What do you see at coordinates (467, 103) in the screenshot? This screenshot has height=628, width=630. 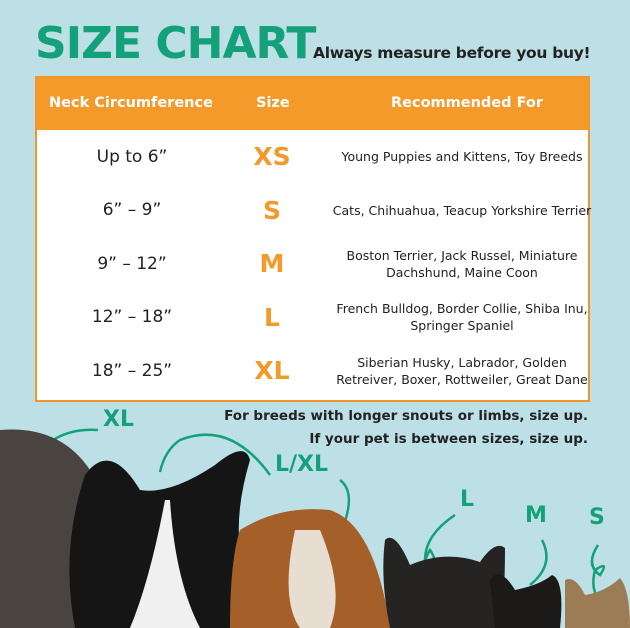 I see `column-recommended: Recommended For` at bounding box center [467, 103].